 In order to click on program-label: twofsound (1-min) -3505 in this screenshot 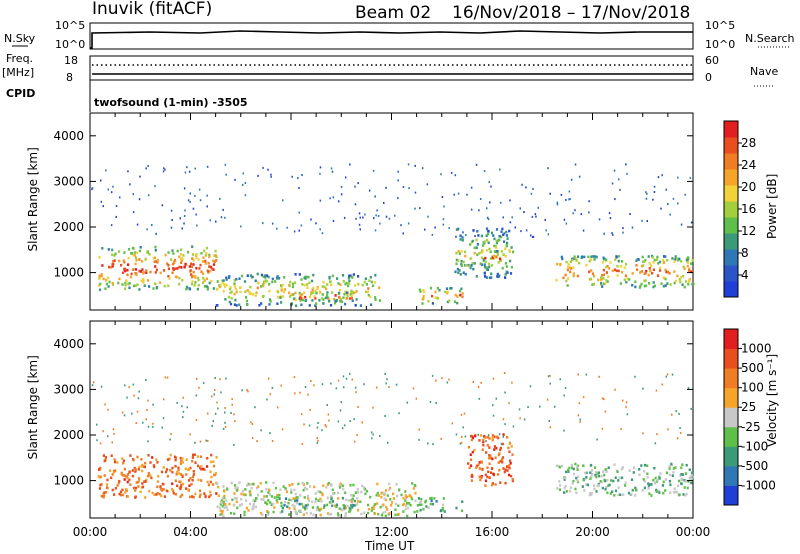, I will do `click(171, 102)`.